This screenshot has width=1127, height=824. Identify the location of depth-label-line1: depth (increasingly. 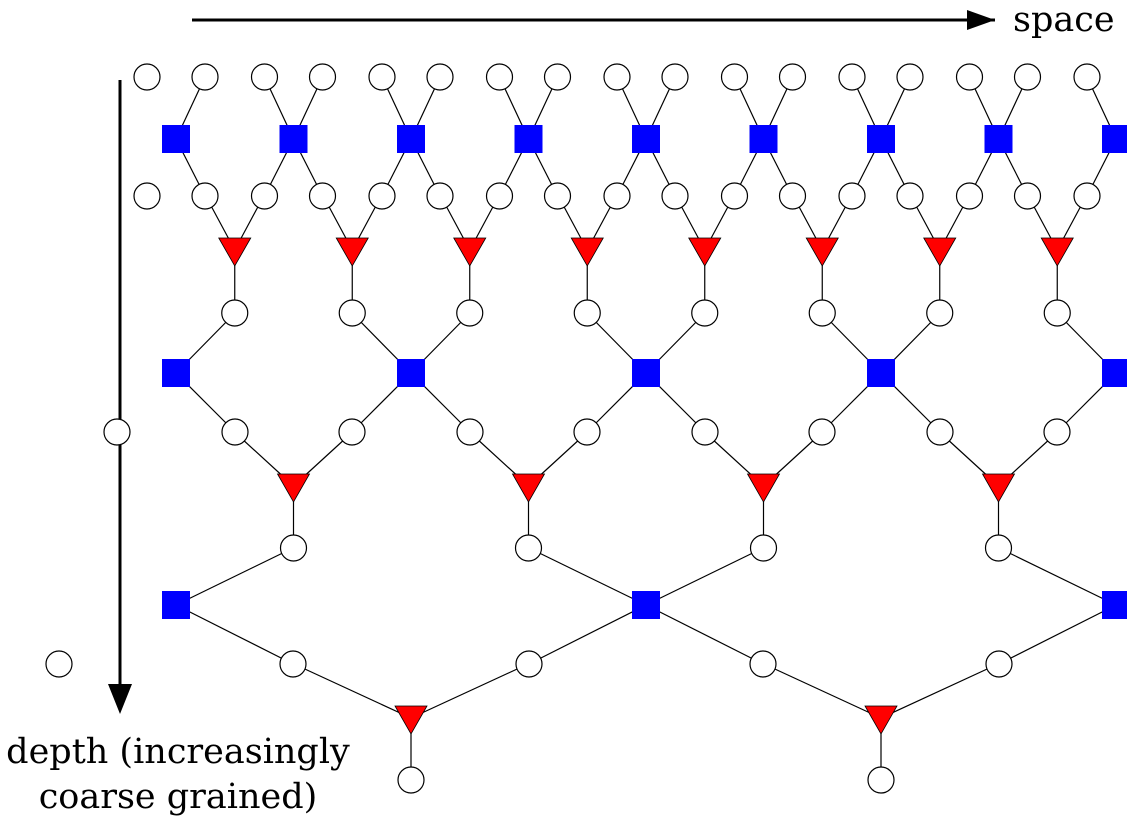
(178, 752).